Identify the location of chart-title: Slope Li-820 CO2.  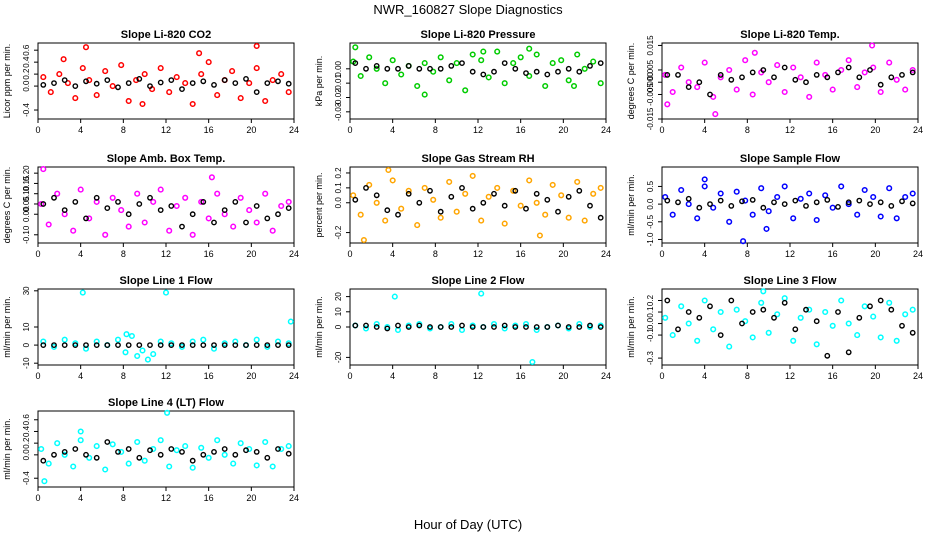
(166, 35).